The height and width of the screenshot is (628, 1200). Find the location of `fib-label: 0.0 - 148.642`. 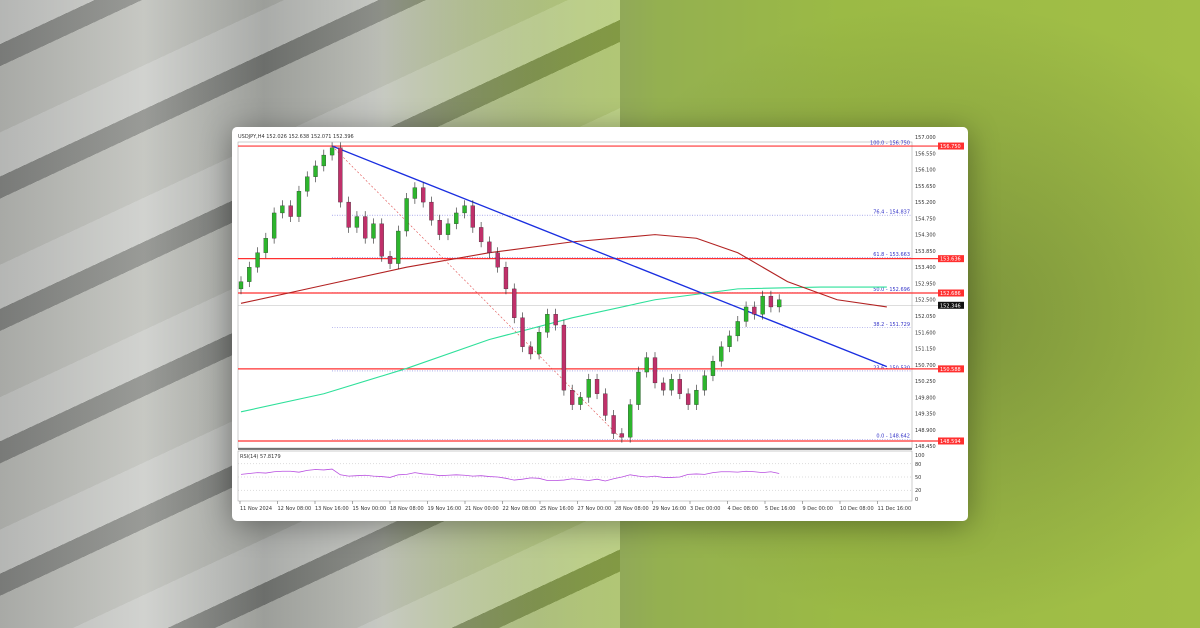

fib-label: 0.0 - 148.642 is located at coordinates (893, 437).